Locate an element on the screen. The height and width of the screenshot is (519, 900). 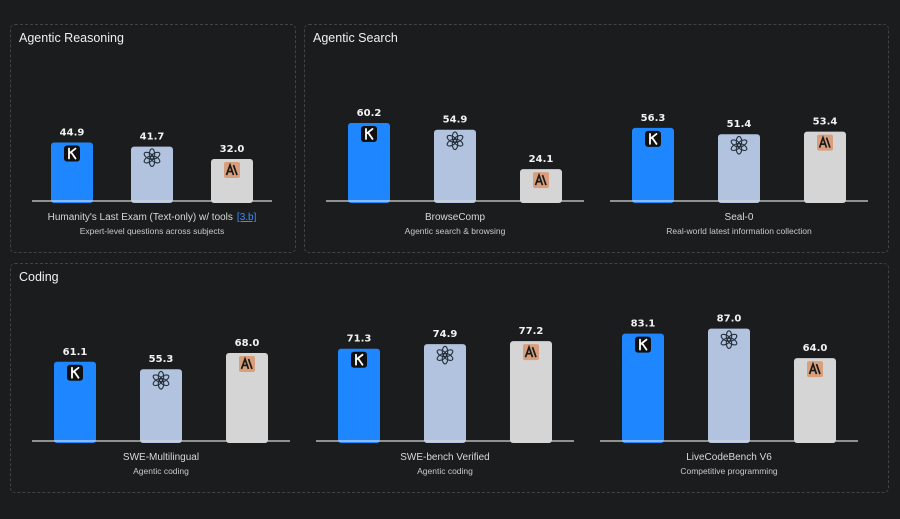
bar-group: 24.1 is located at coordinates (541, 178).